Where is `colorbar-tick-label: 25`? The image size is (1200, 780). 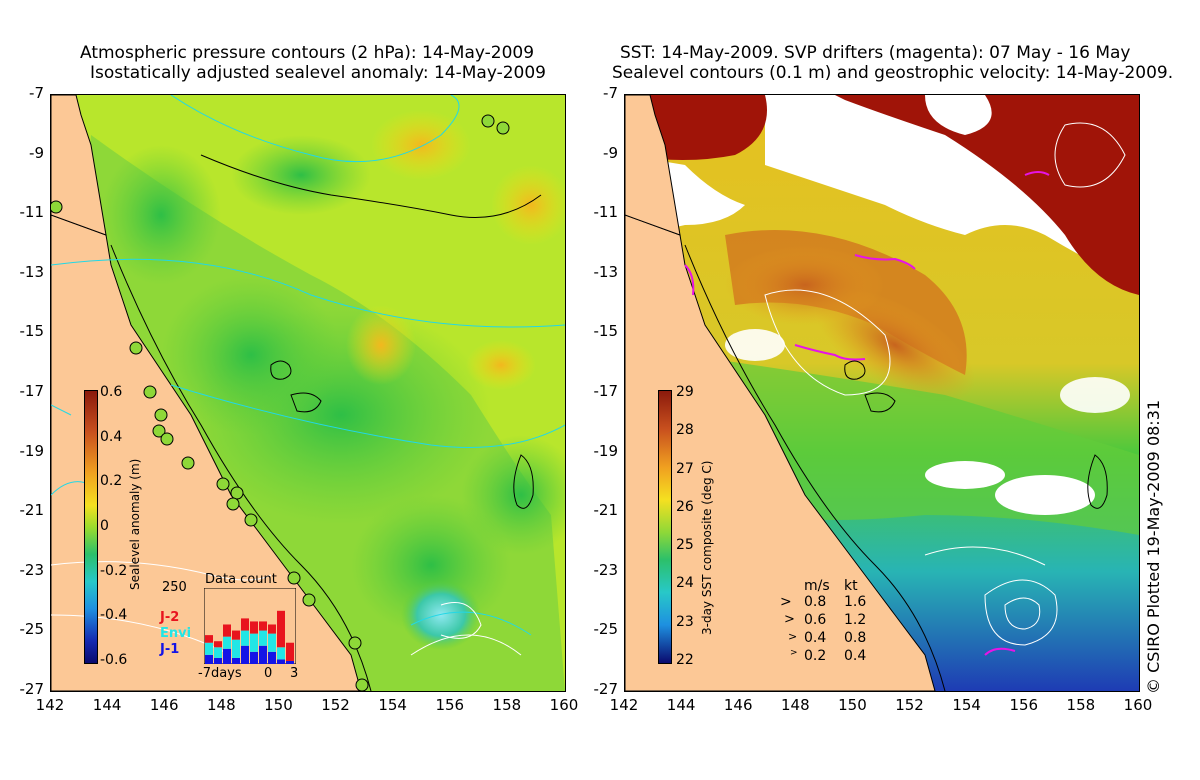
colorbar-tick-label: 25 is located at coordinates (685, 545).